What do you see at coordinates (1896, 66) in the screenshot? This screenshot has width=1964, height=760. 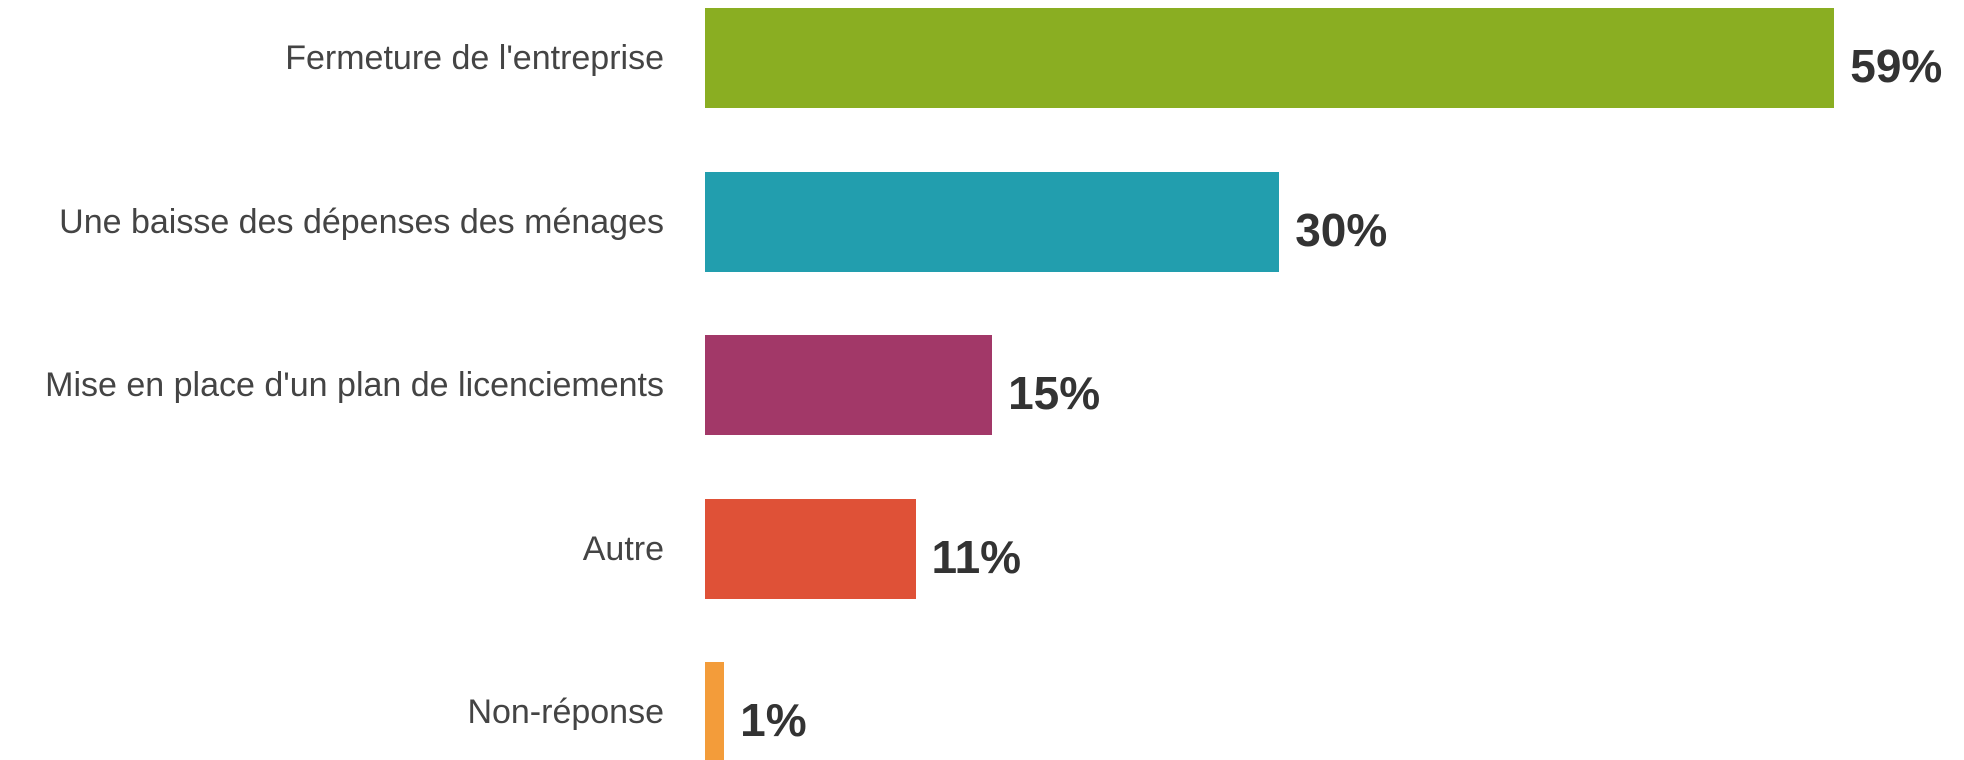 I see `value-label: 59%` at bounding box center [1896, 66].